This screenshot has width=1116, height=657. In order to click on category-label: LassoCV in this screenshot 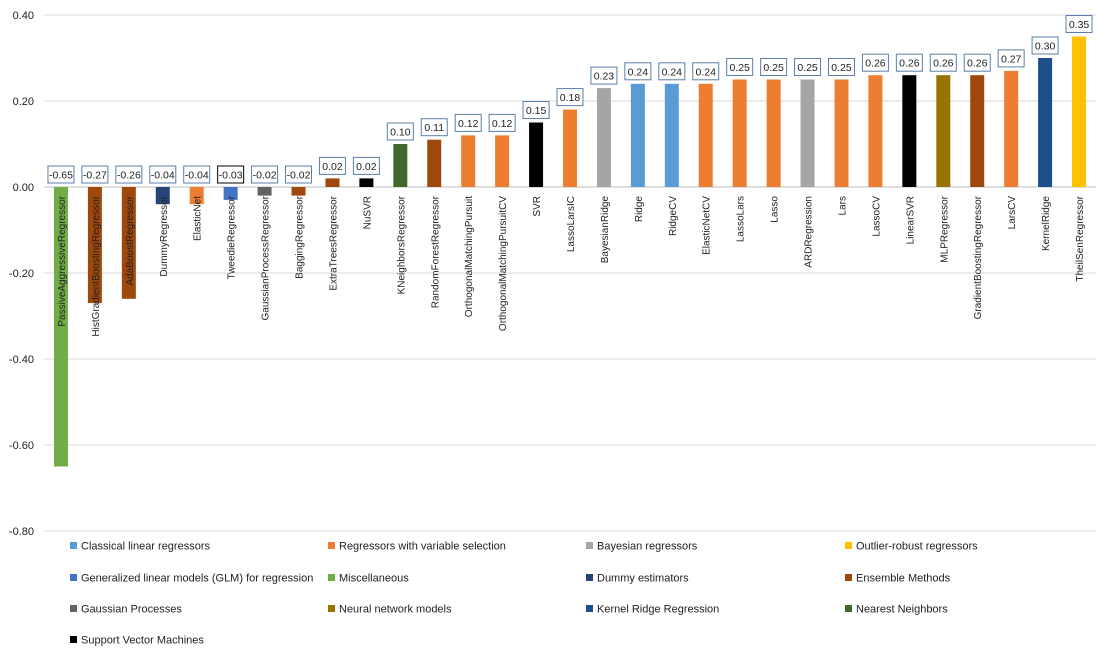, I will do `click(876, 216)`.